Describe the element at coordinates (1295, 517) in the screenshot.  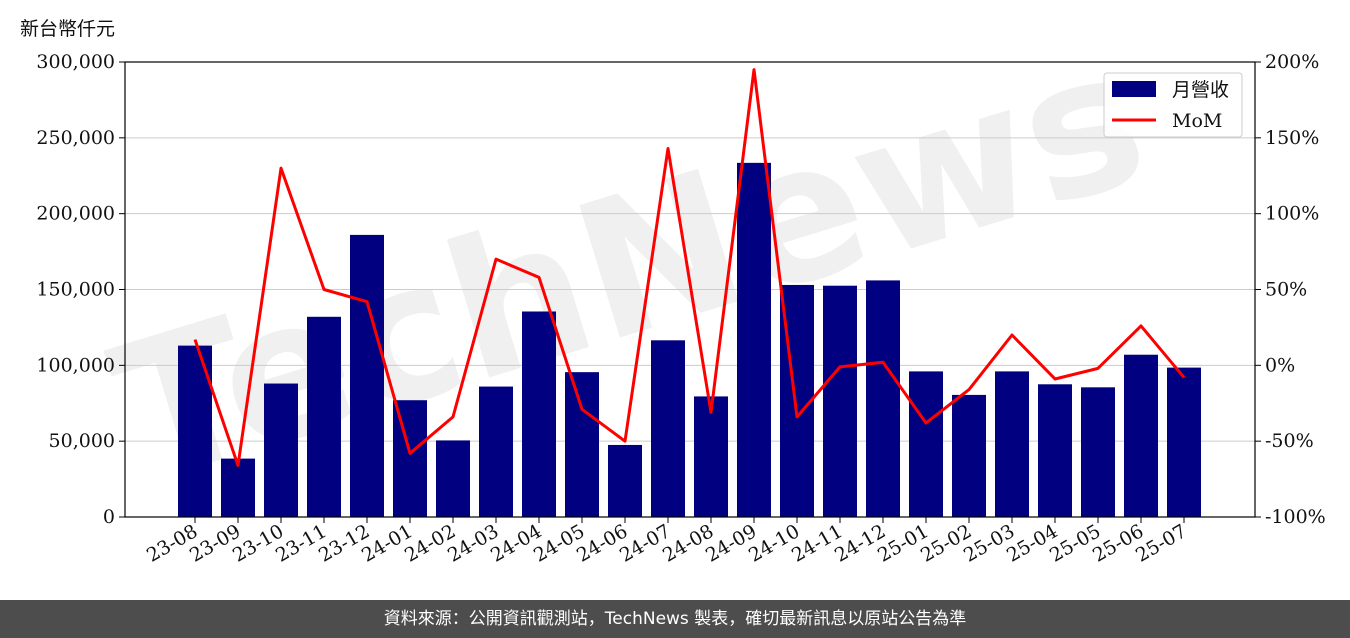
I see `right-tick-label: -100%` at that location.